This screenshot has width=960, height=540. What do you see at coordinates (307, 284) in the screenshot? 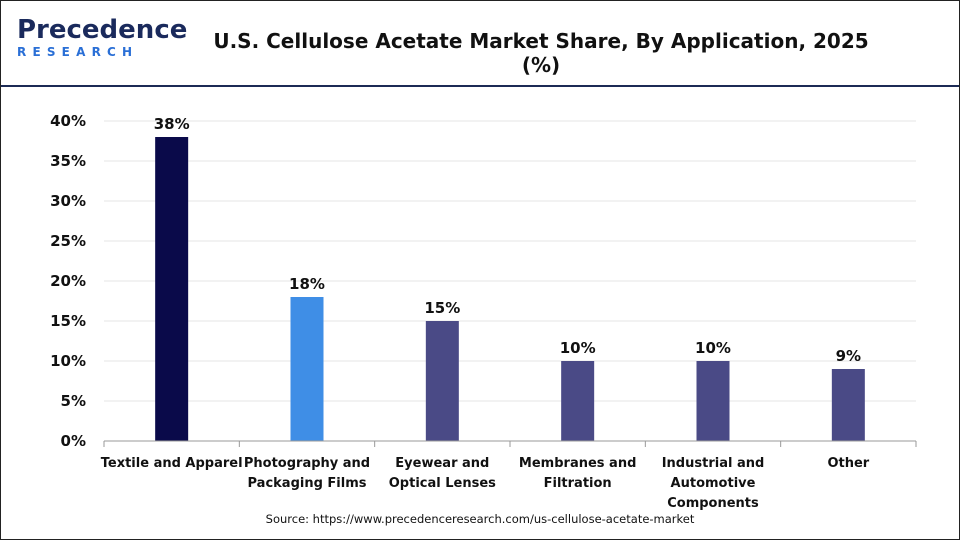
I see `data-label: 18%` at bounding box center [307, 284].